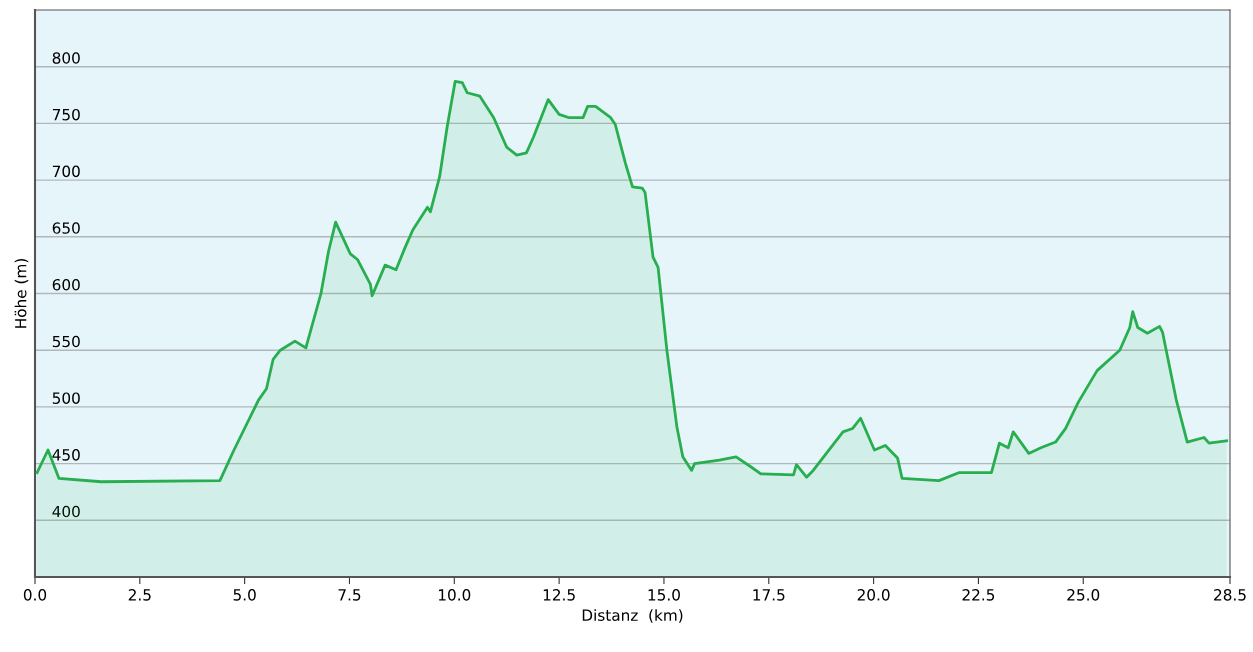  Describe the element at coordinates (1083, 595) in the screenshot. I see `x-tick-label: 25.0` at that location.